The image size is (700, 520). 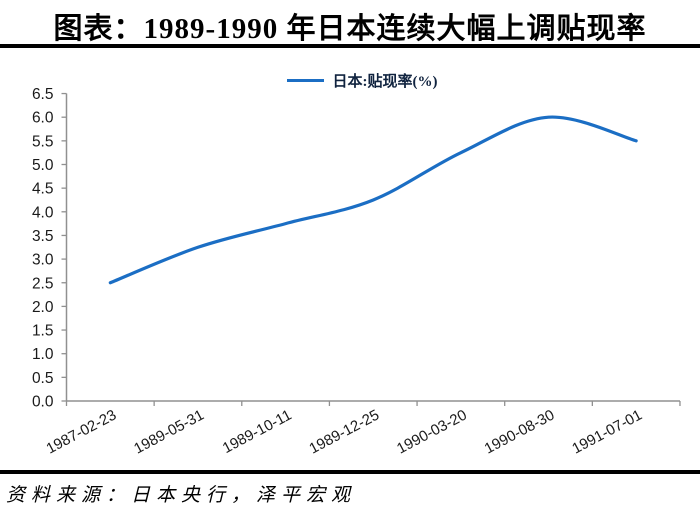 What do you see at coordinates (169, 432) in the screenshot?
I see `x-tick-label: 1989-05-31` at bounding box center [169, 432].